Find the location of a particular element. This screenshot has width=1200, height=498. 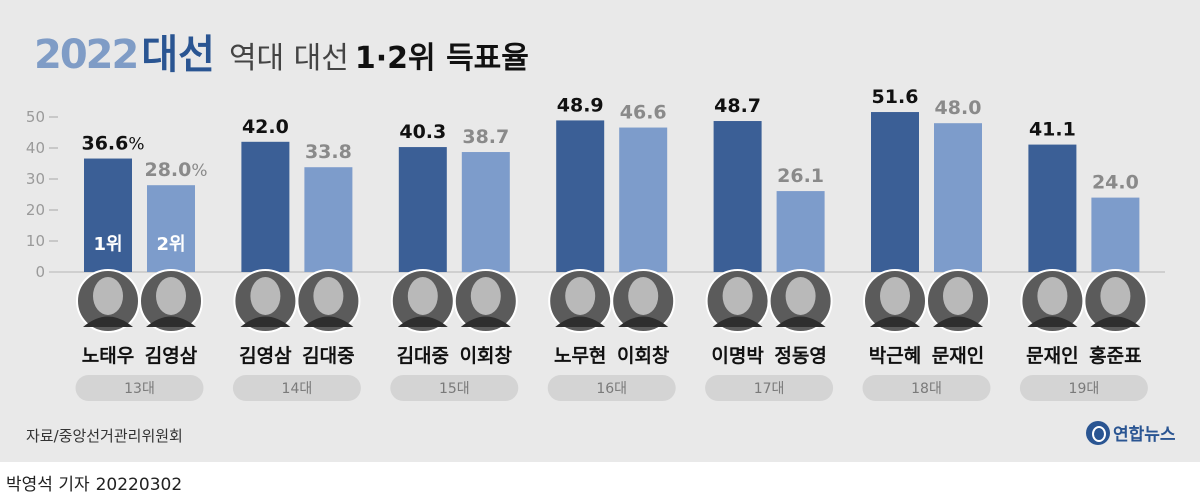

data-label: 42.0 is located at coordinates (265, 127).